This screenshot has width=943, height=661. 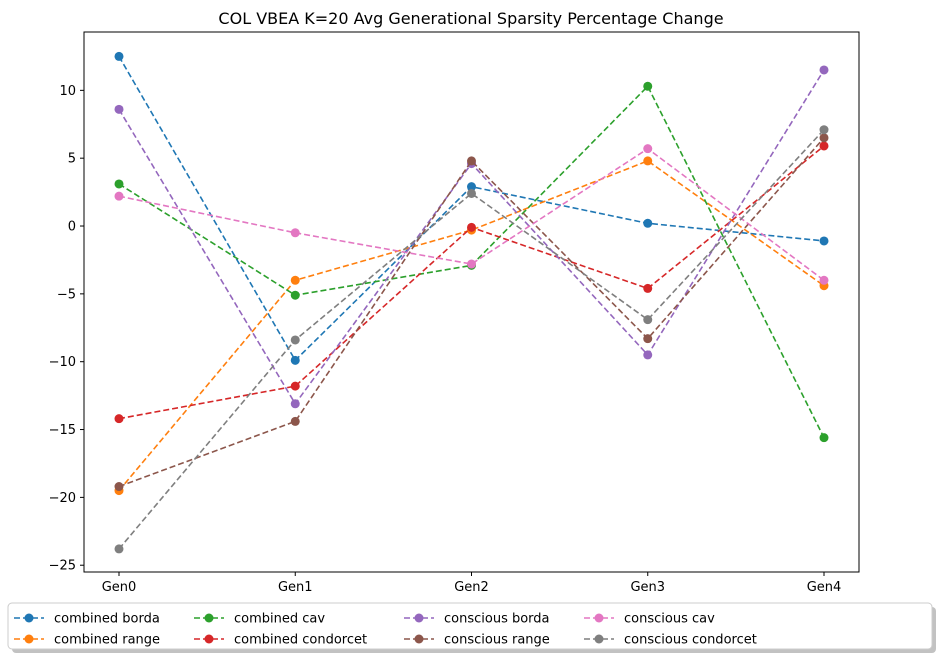 What do you see at coordinates (107, 640) in the screenshot?
I see `legend-label: combined range` at bounding box center [107, 640].